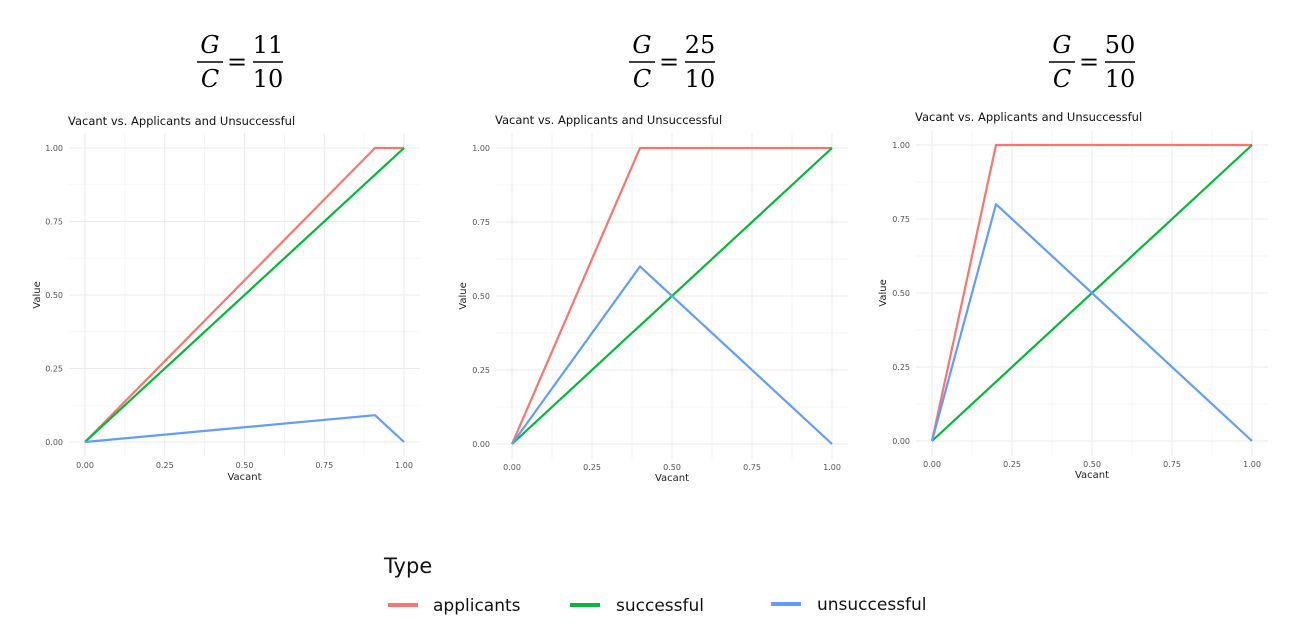  Describe the element at coordinates (477, 606) in the screenshot. I see `legend-label: applicants` at that location.